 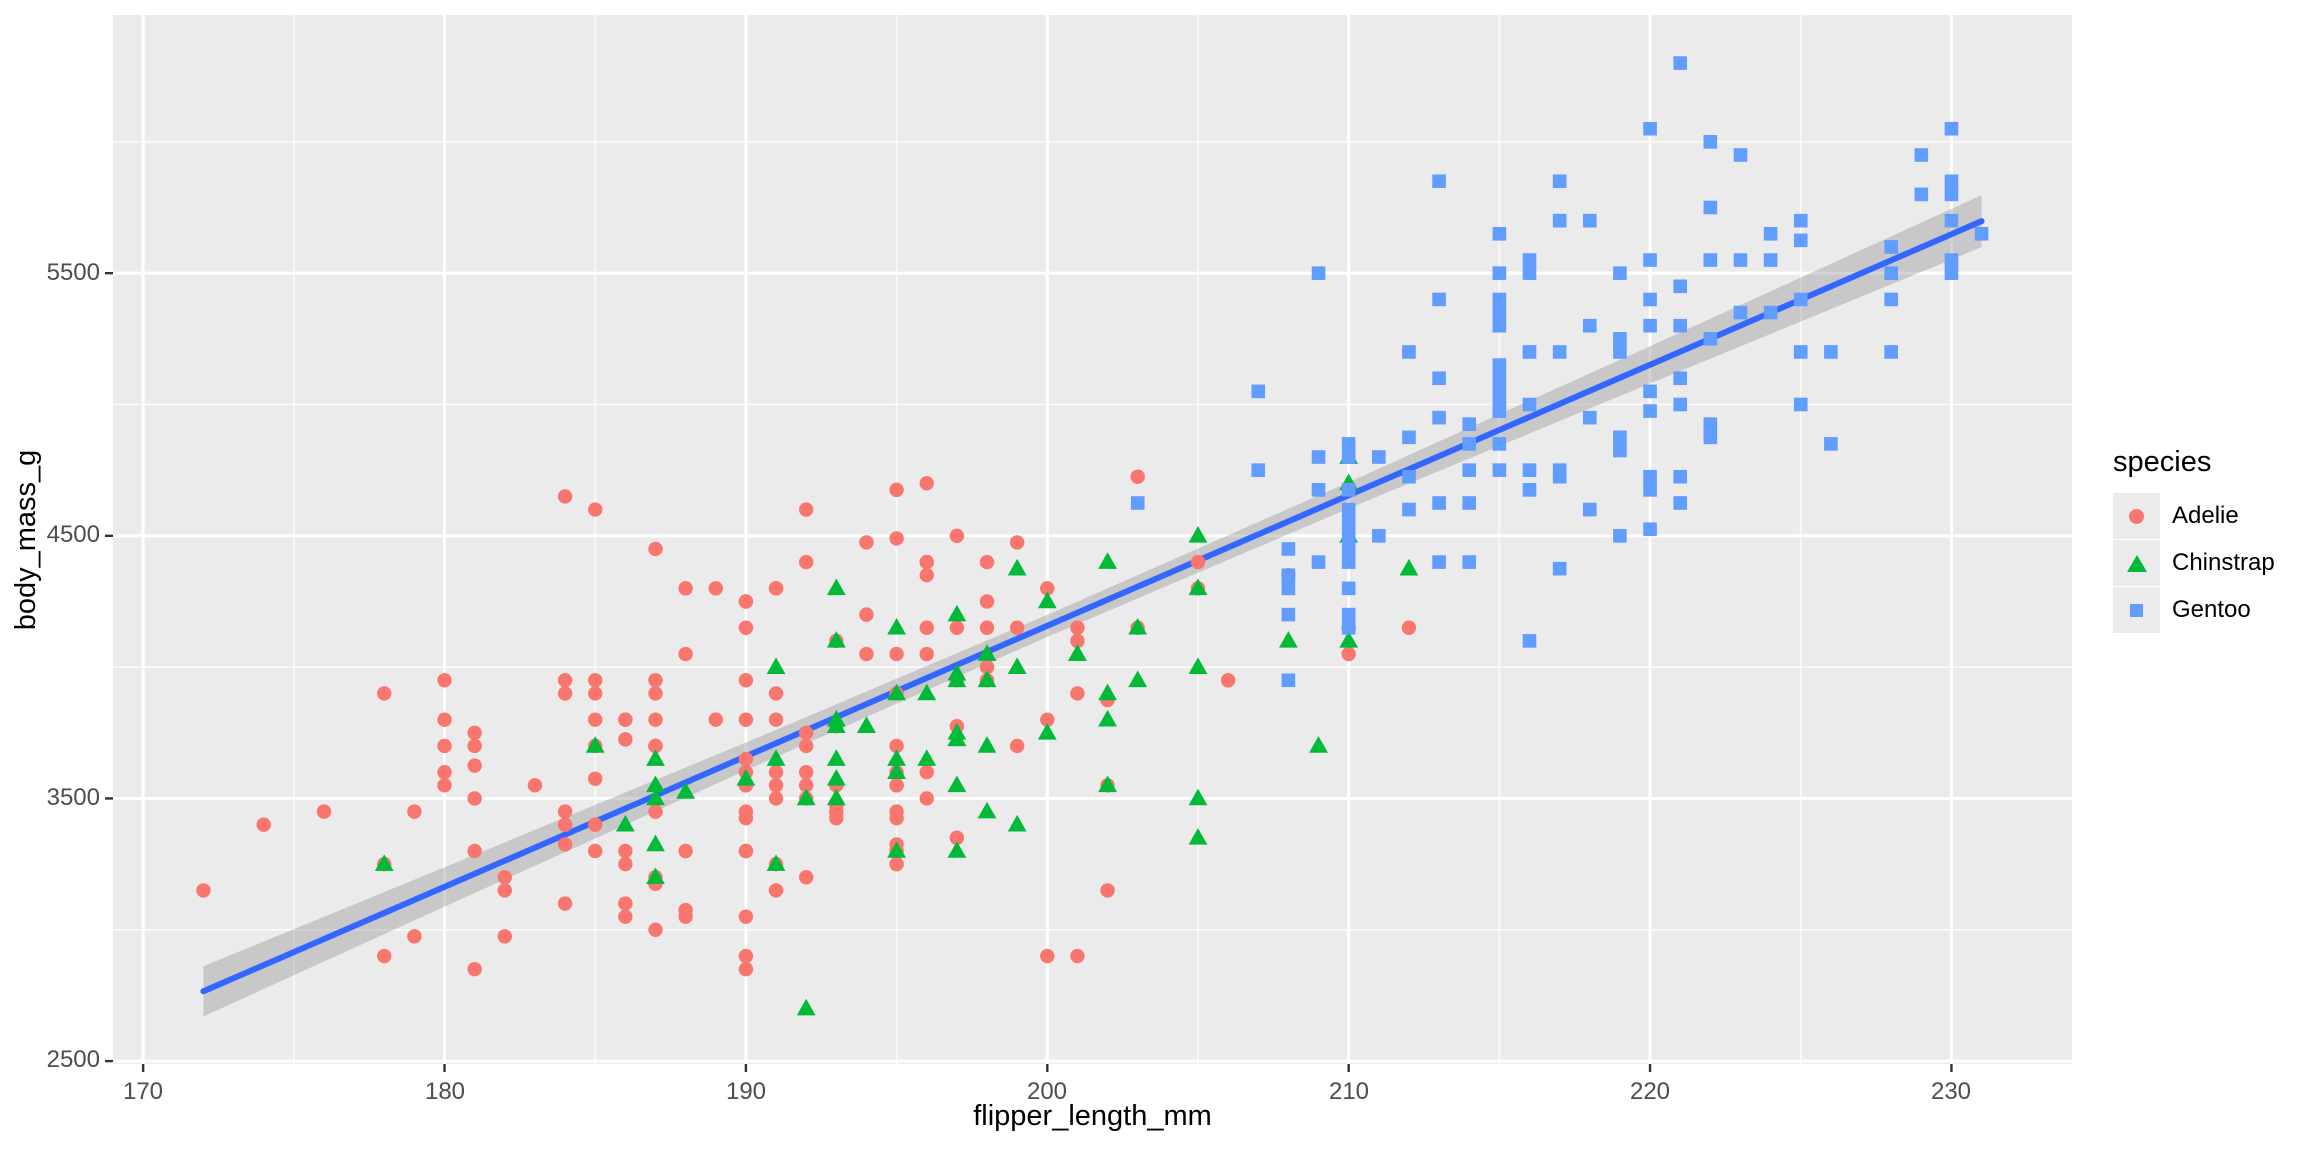 I want to click on gentoo-square-icon, so click(x=2136, y=610).